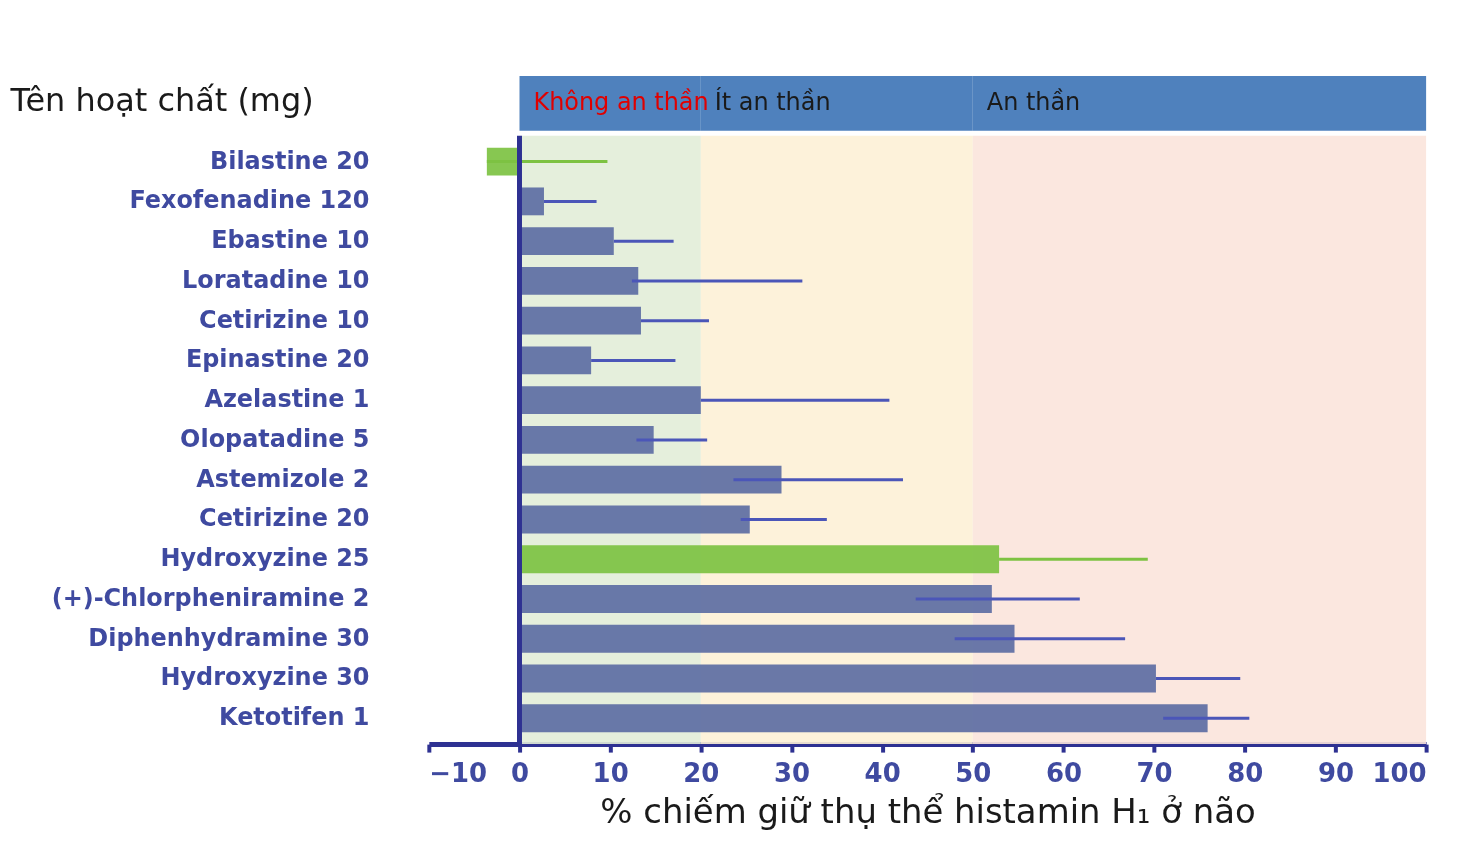 The image size is (1468, 844). Describe the element at coordinates (283, 478) in the screenshot. I see `y-tick-label: Astemizole 2` at that location.